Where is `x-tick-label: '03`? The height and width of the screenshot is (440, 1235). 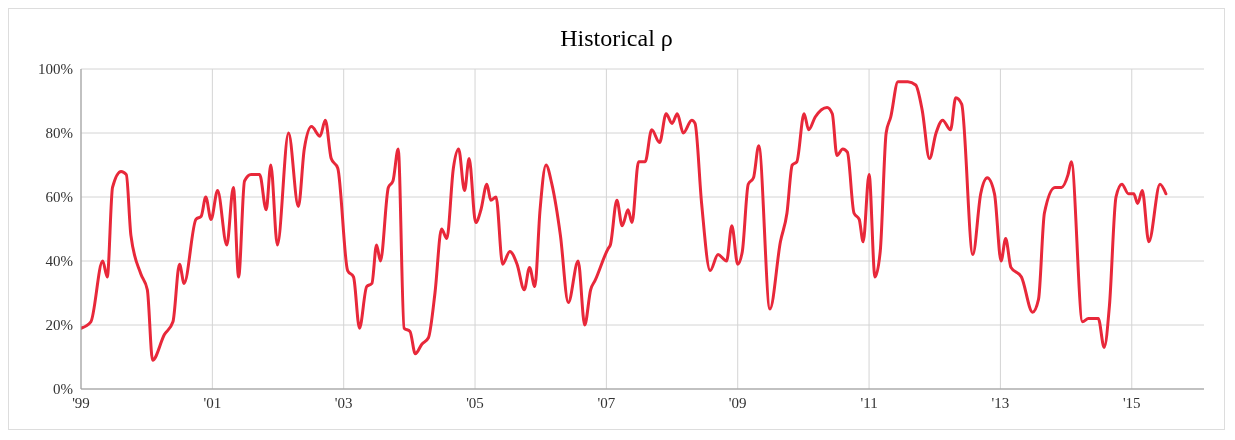 x-tick-label: '03 is located at coordinates (343, 402).